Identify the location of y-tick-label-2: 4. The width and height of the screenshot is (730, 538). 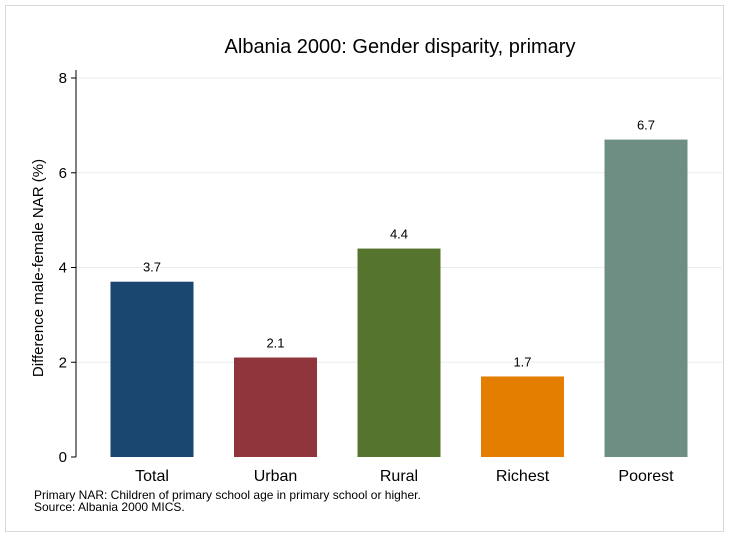
(63, 268).